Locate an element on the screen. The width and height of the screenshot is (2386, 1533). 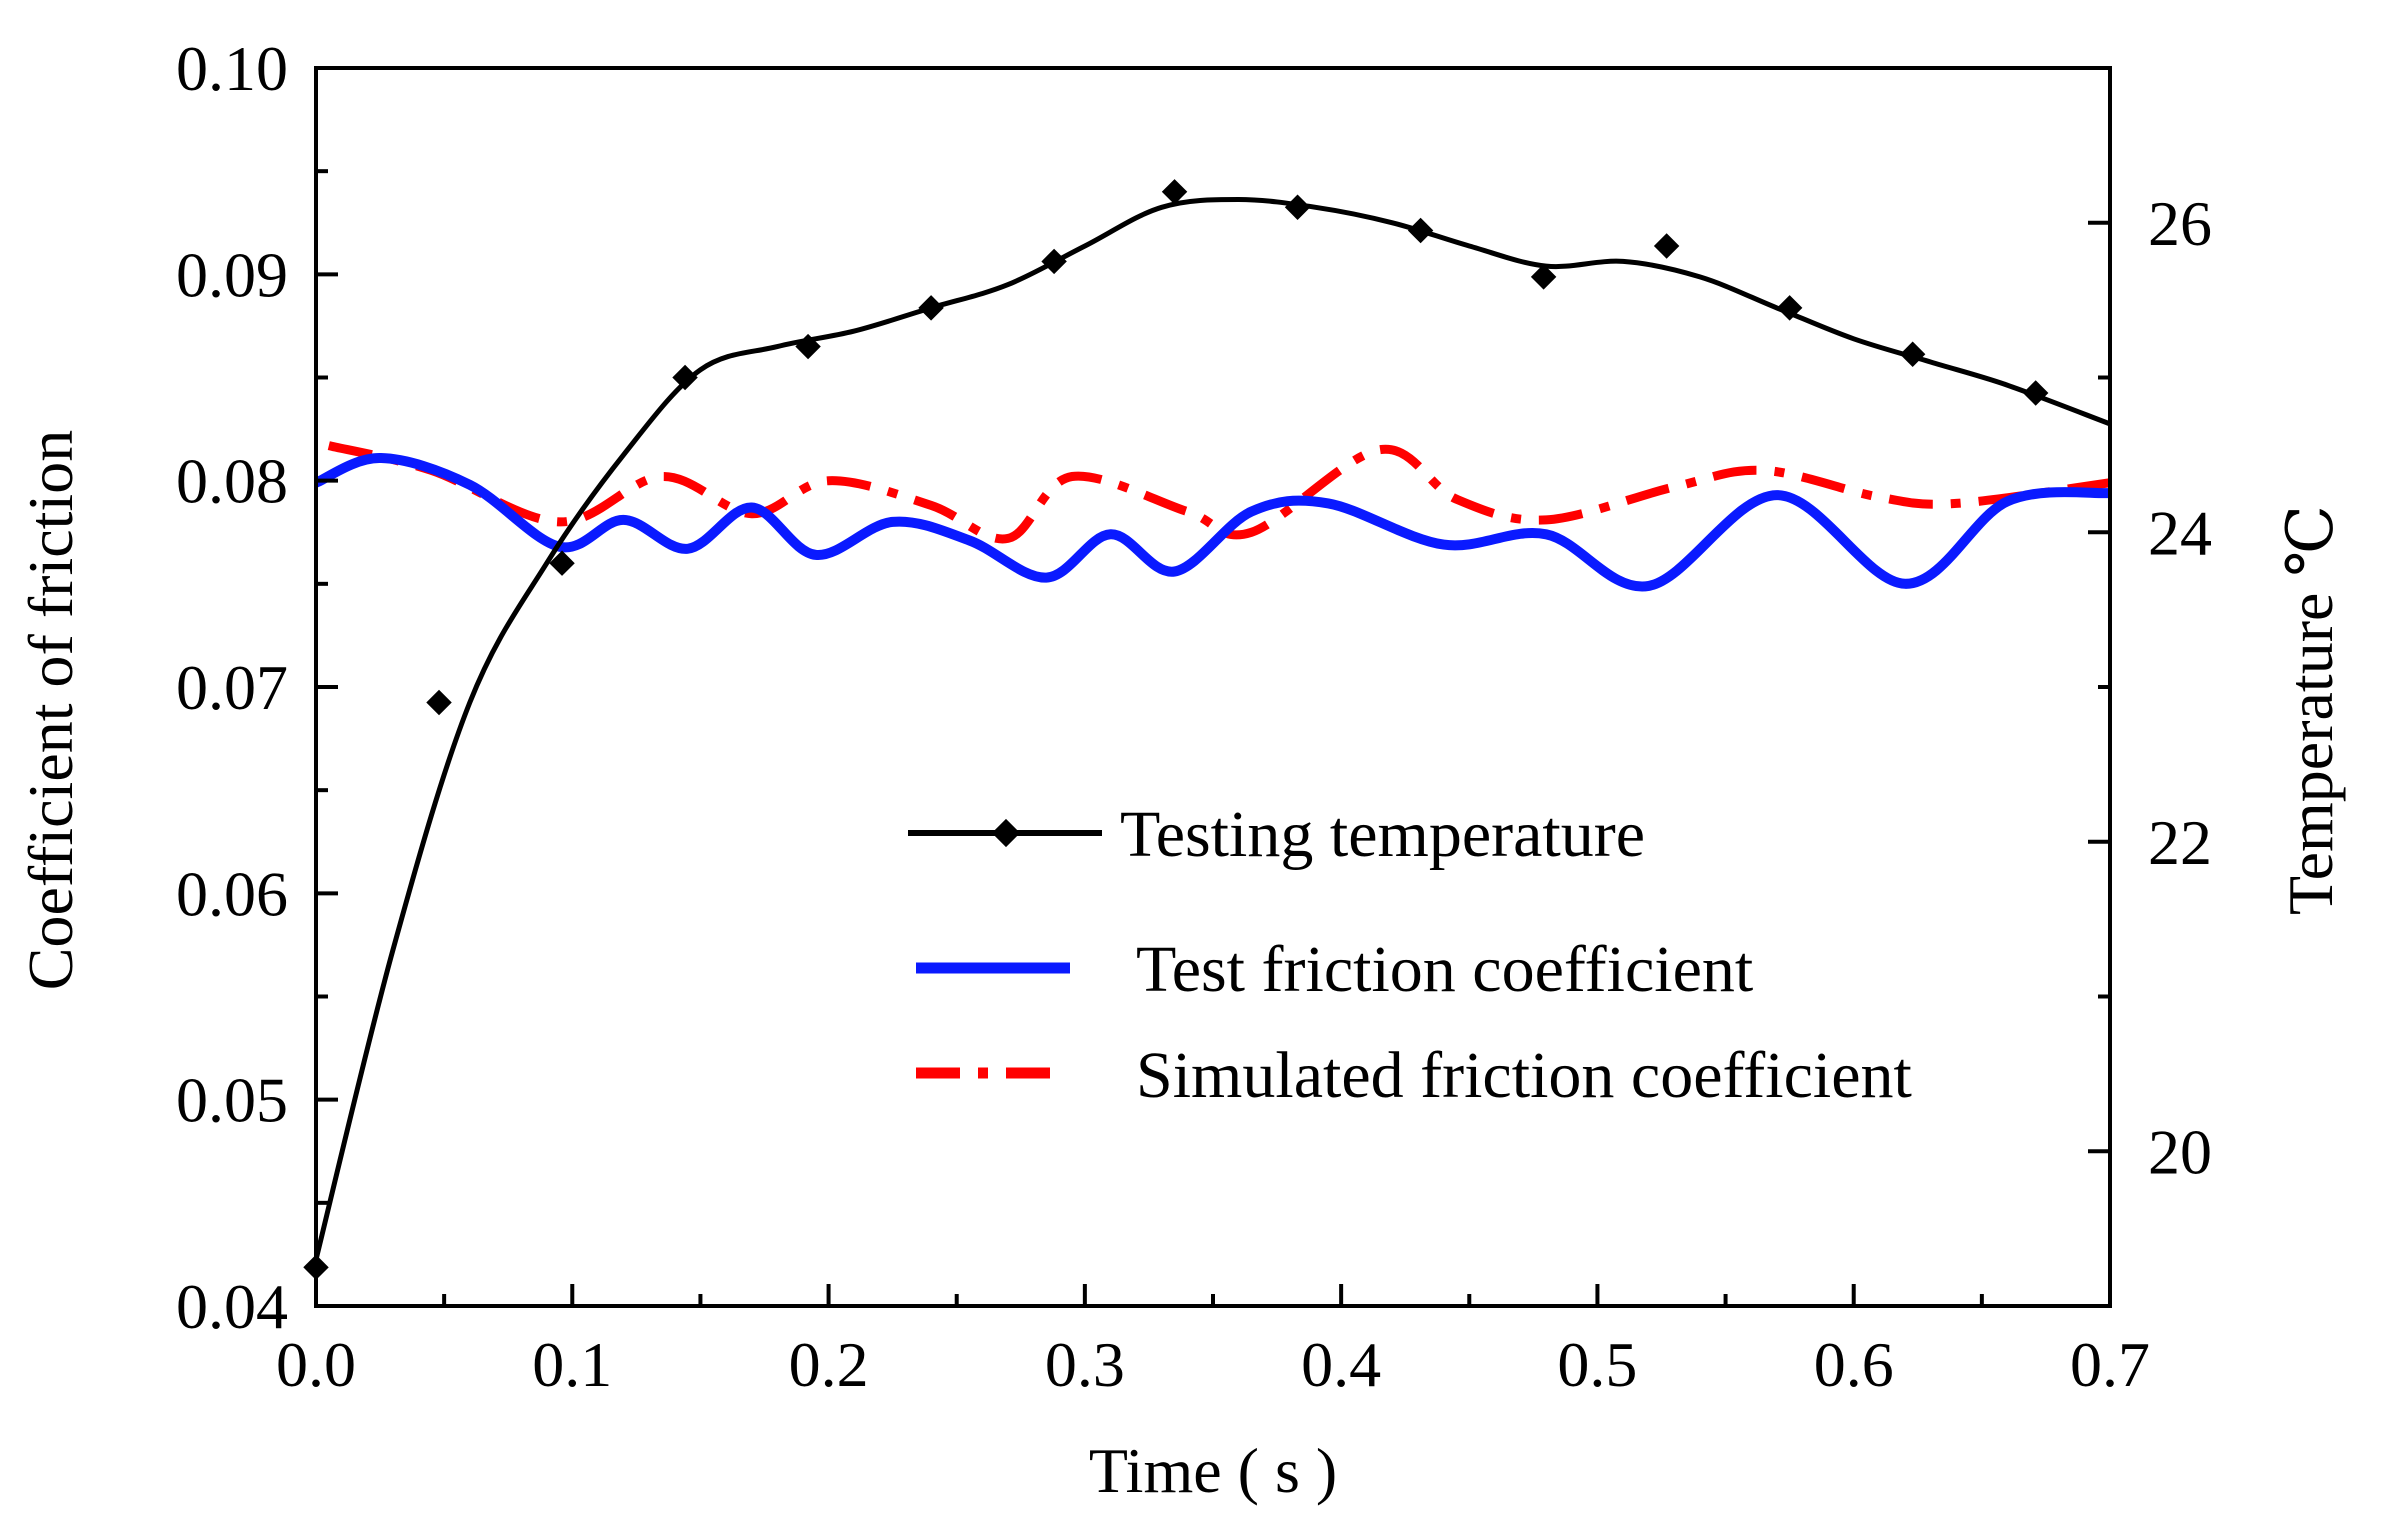
y2-tick-label-3: 26 is located at coordinates (2180, 223).